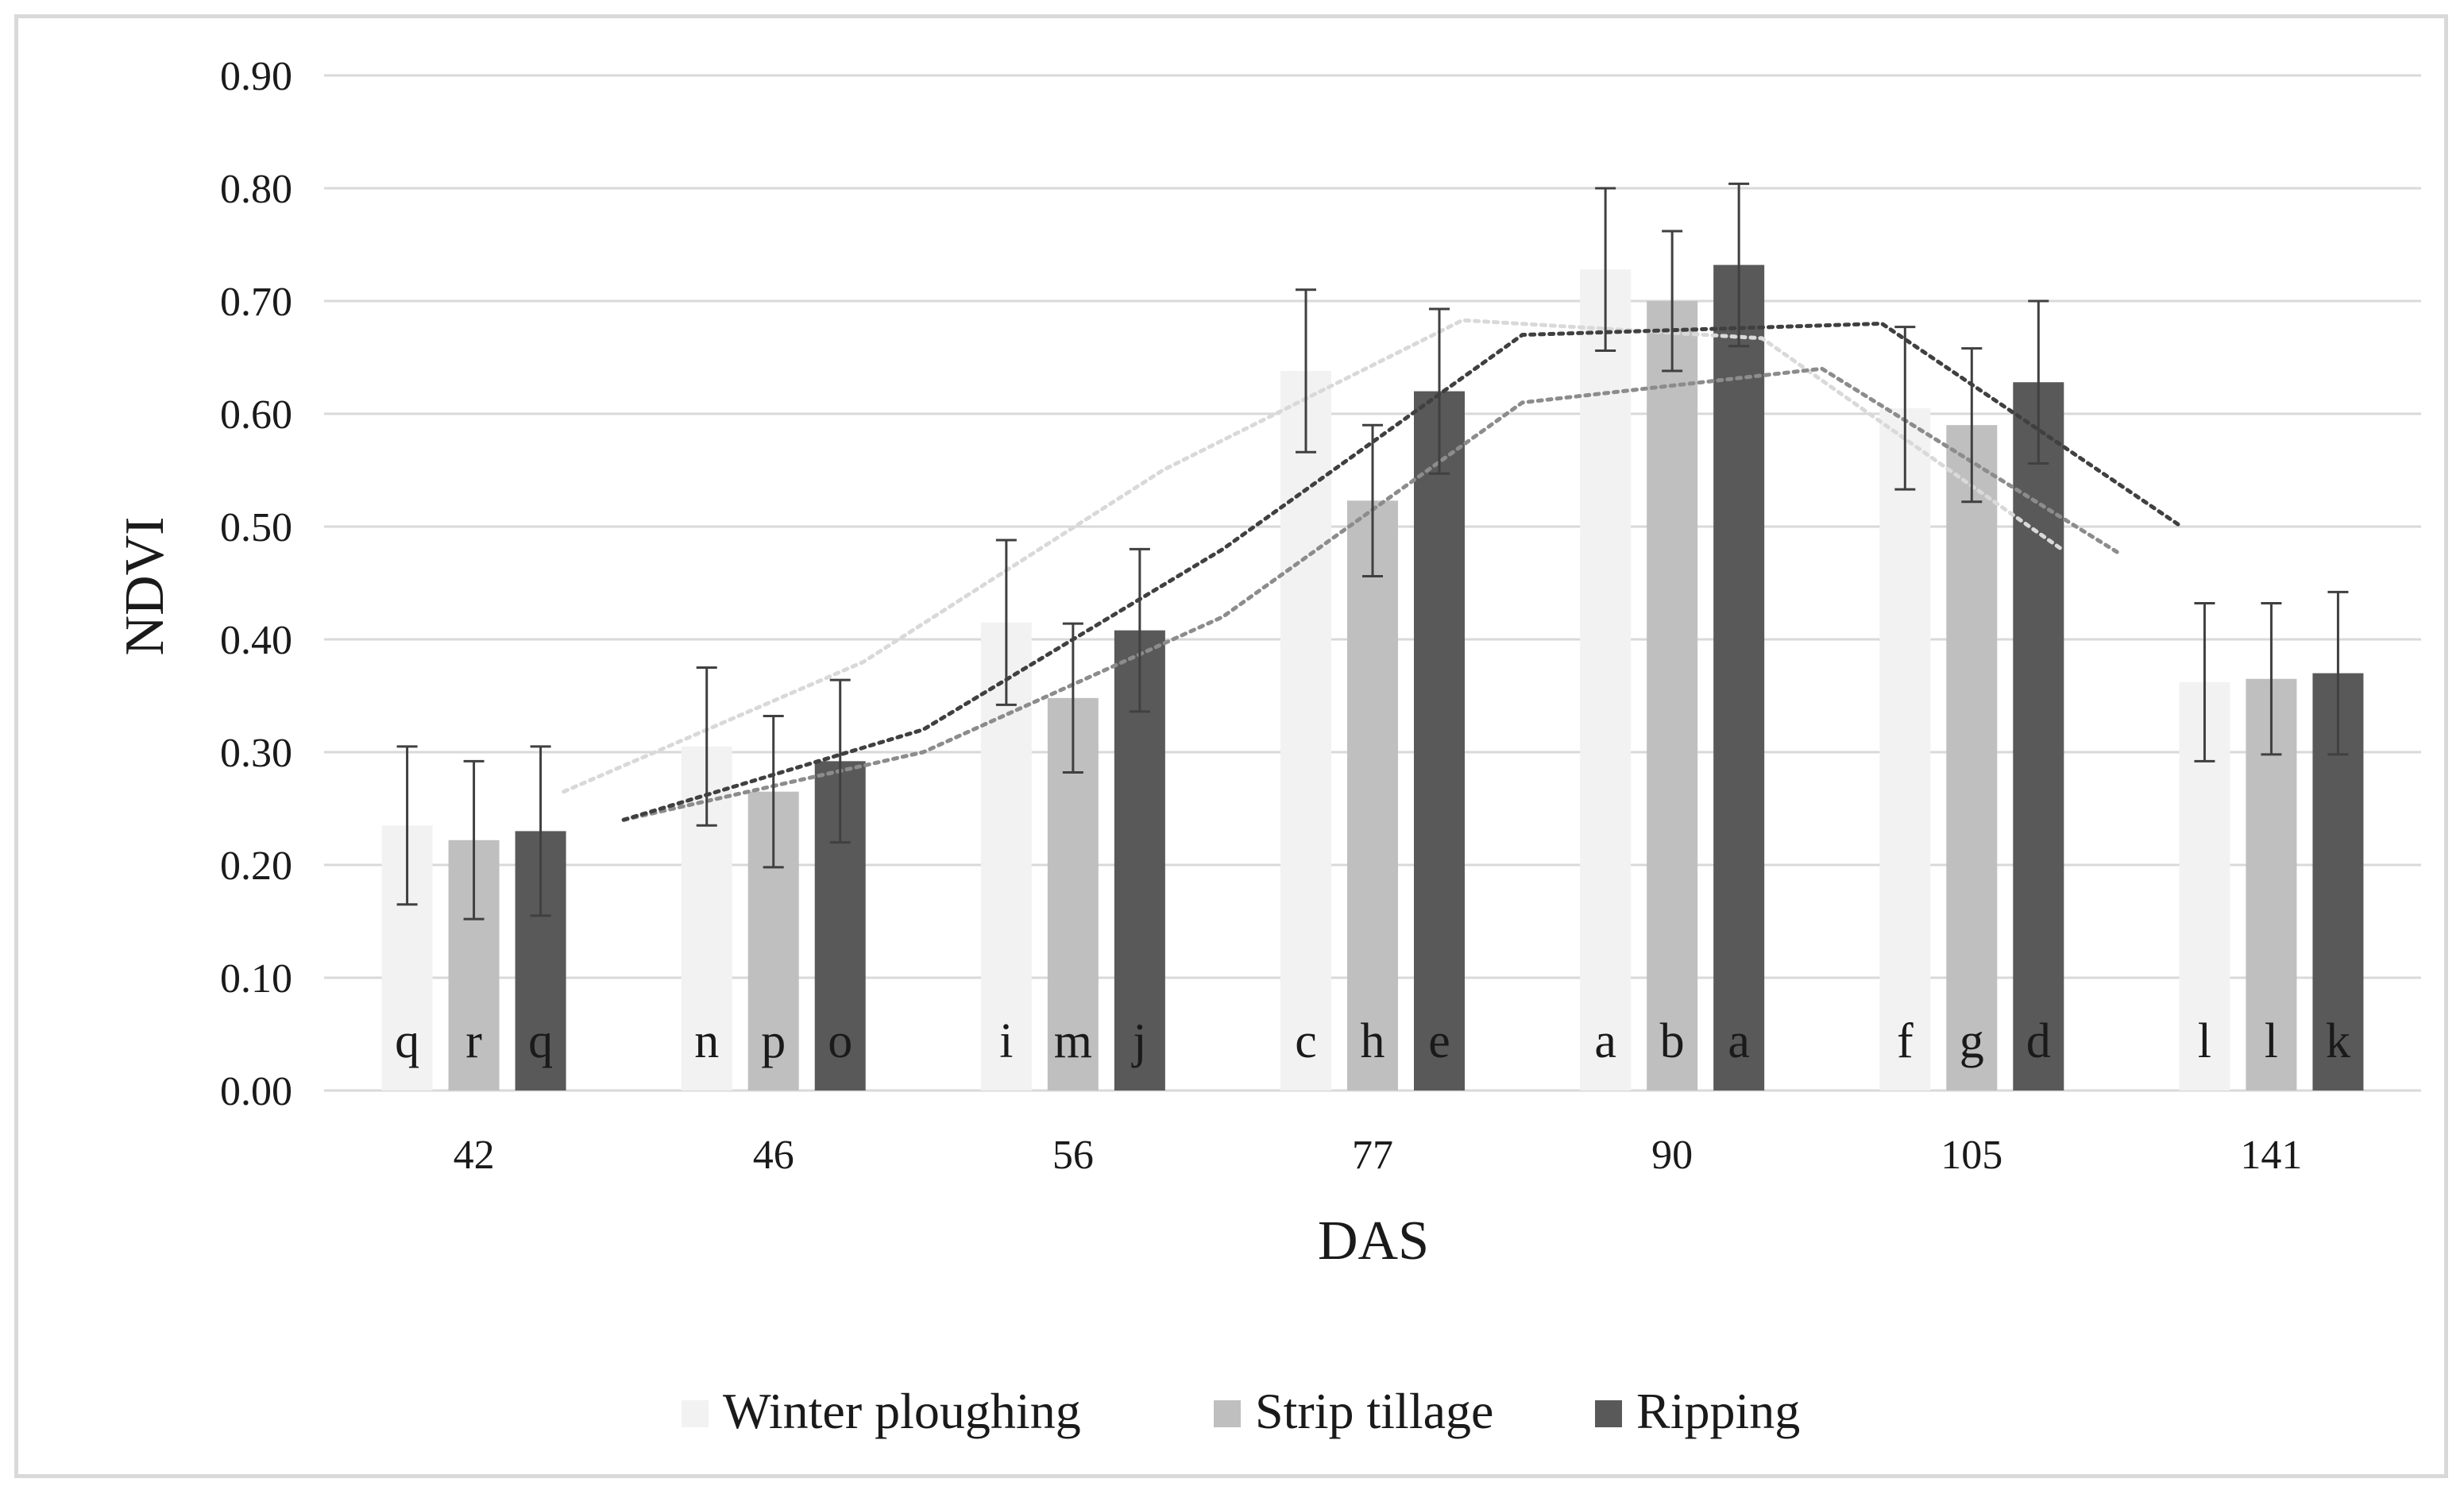 The height and width of the screenshot is (1494, 2464). I want to click on significance-letters: q n i c a f lr p m h b g lq o j e a d k, so click(1372, 1041).